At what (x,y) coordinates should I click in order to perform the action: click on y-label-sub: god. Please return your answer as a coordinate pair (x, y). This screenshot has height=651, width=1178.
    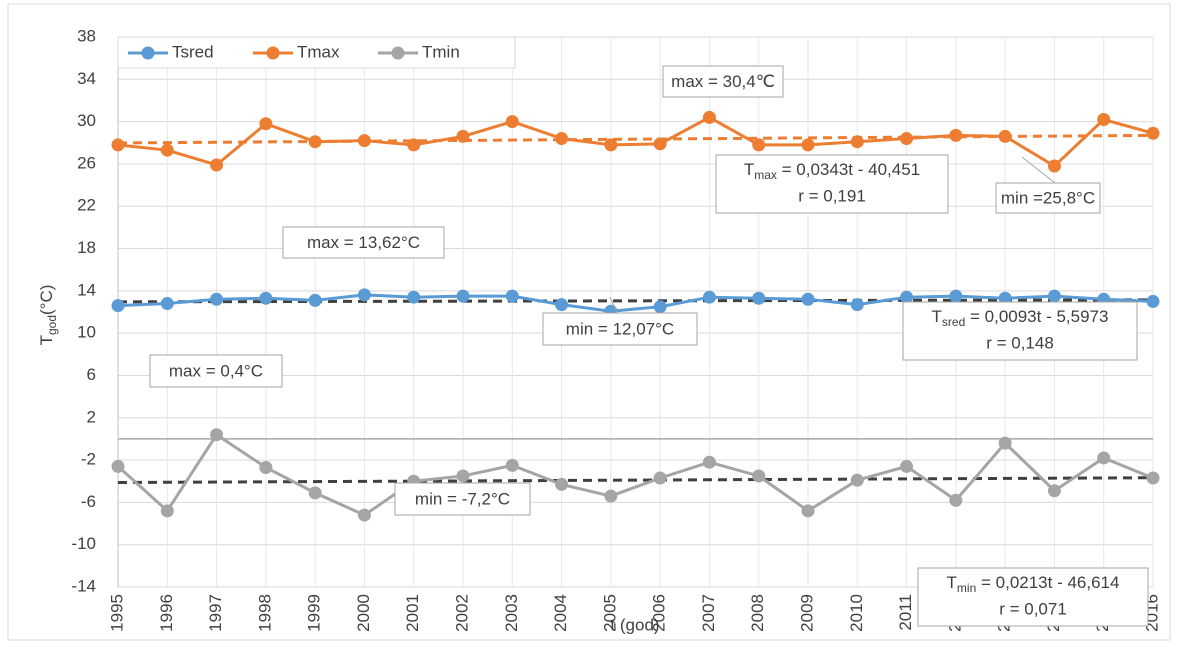
    Looking at the image, I should click on (52, 325).